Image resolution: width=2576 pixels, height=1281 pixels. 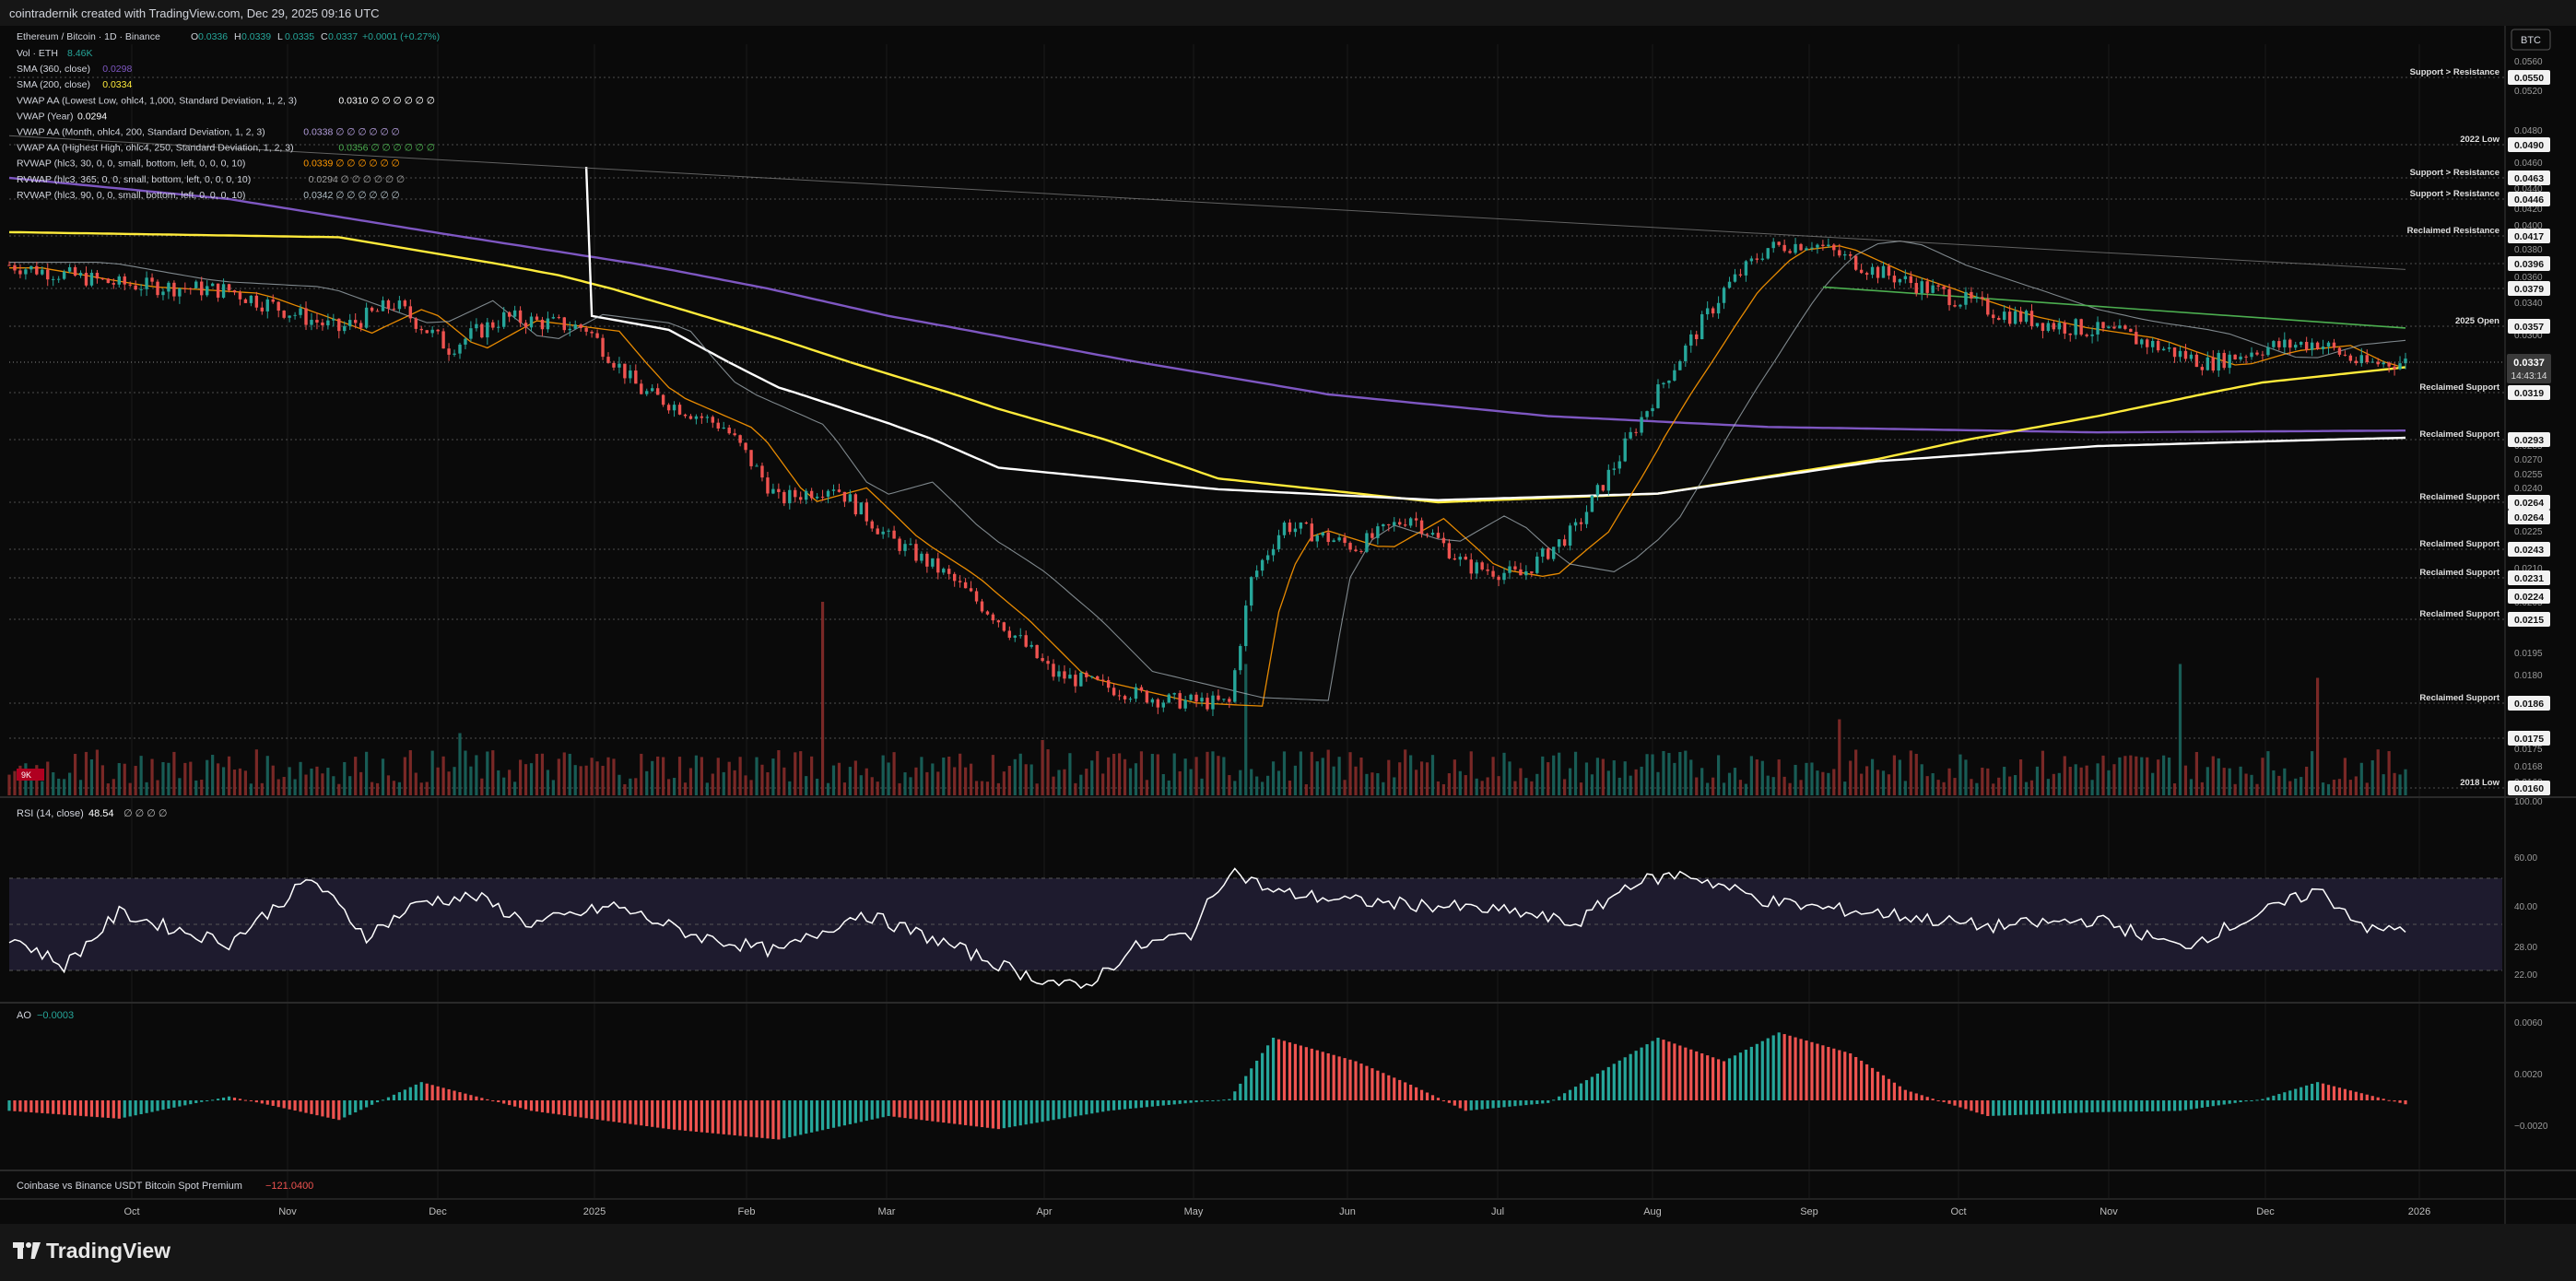 What do you see at coordinates (1653, 1211) in the screenshot?
I see `time-tick: Aug` at bounding box center [1653, 1211].